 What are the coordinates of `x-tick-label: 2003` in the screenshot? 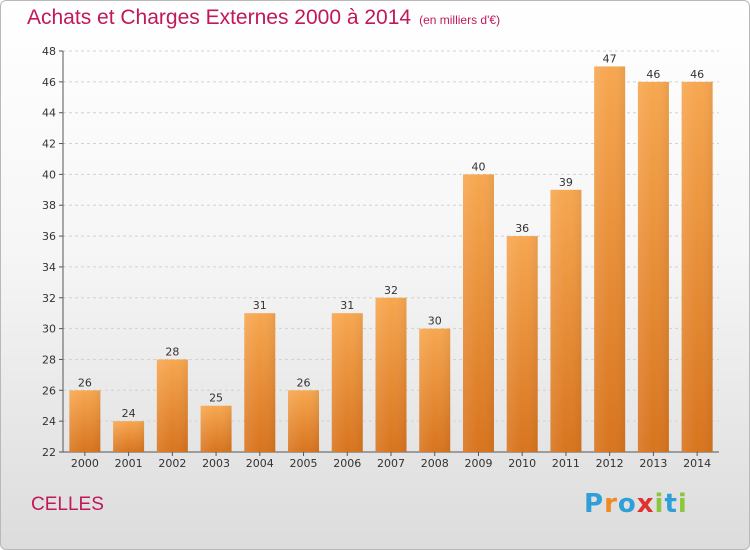 It's located at (216, 463).